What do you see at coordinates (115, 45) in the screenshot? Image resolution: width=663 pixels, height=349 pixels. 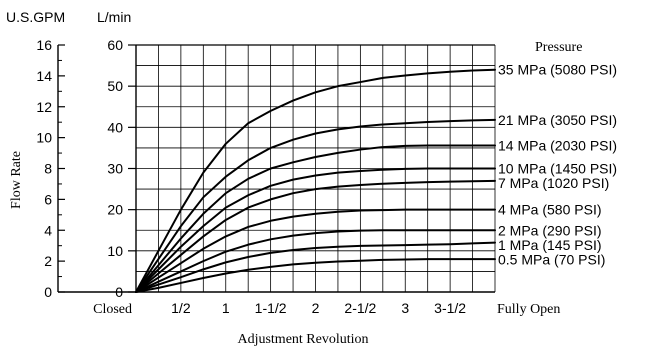 I see `y-tick-label-lmin: 60` at bounding box center [115, 45].